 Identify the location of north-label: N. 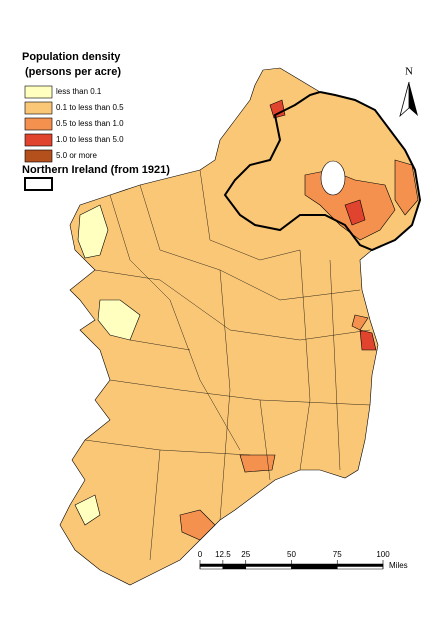
(409, 72).